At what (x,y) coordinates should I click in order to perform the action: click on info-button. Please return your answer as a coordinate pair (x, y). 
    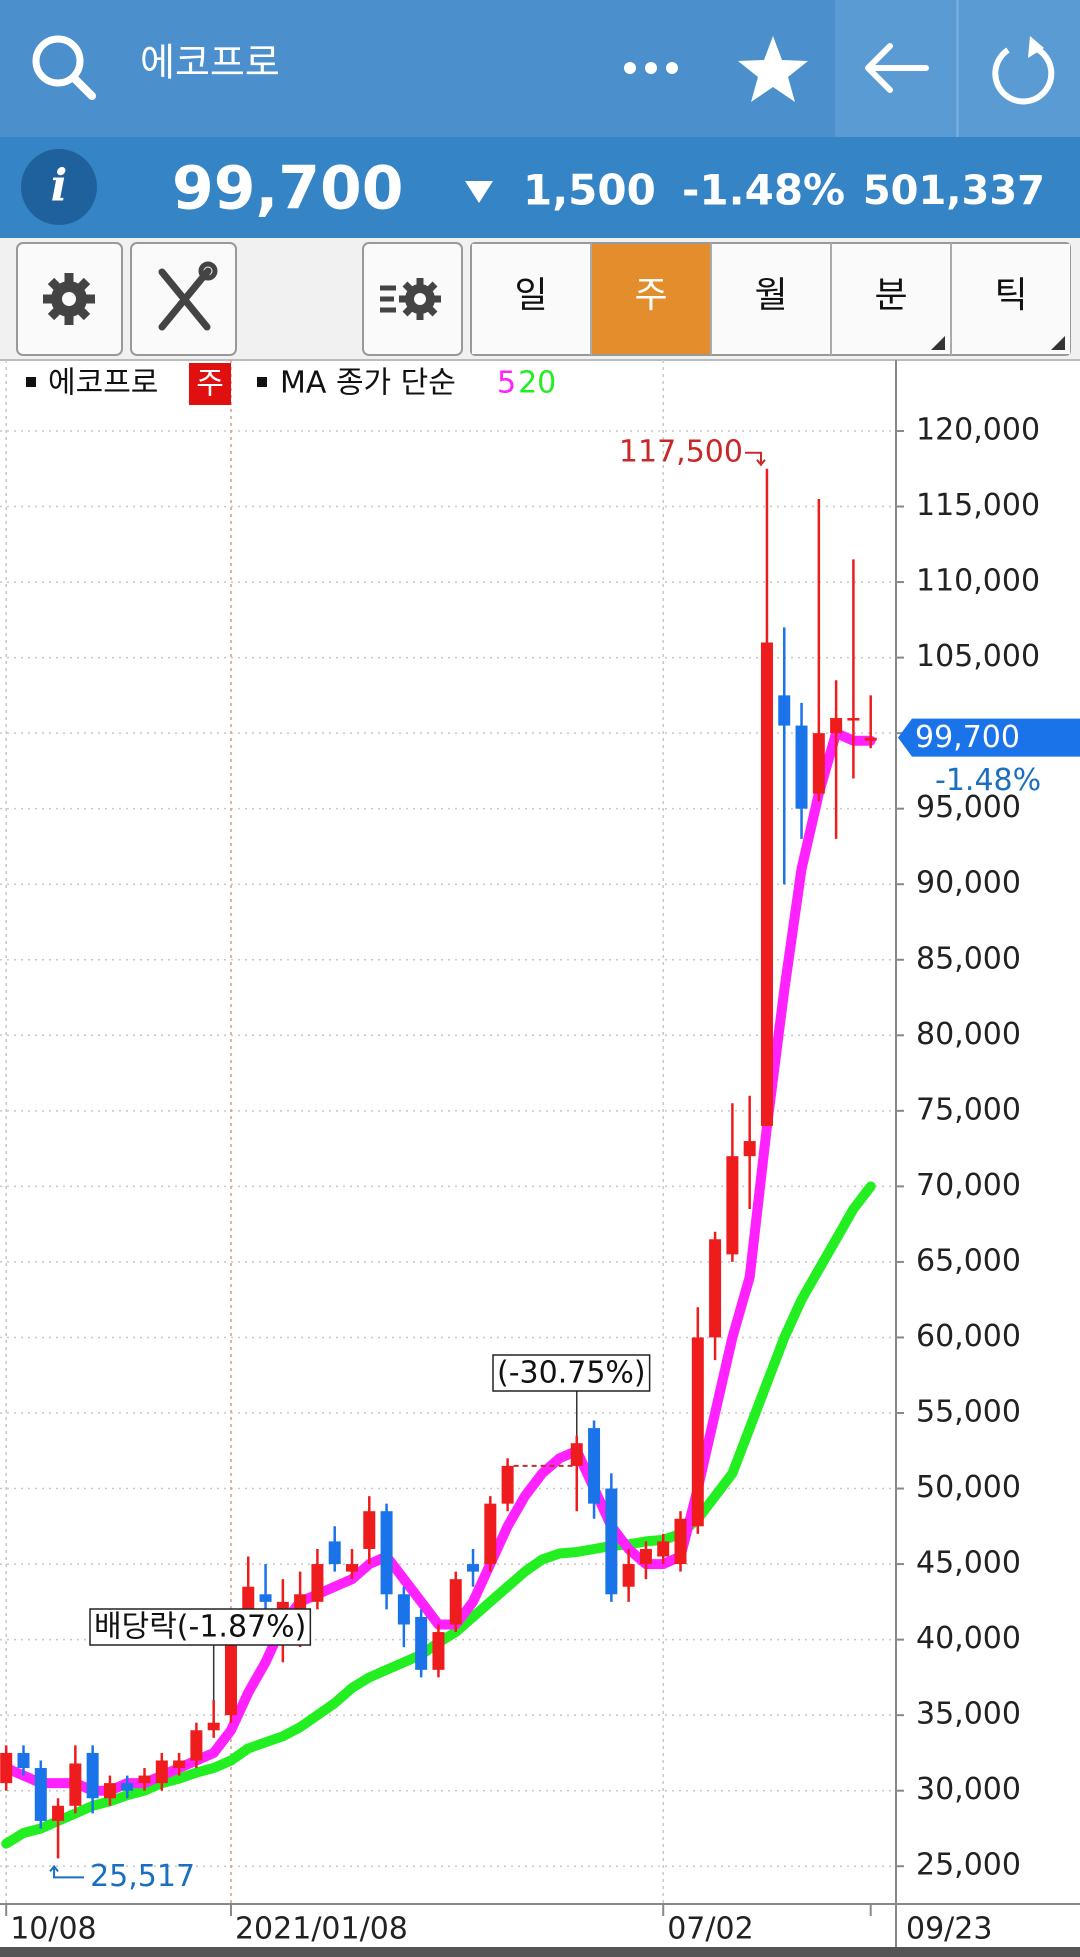
    Looking at the image, I should click on (59, 187).